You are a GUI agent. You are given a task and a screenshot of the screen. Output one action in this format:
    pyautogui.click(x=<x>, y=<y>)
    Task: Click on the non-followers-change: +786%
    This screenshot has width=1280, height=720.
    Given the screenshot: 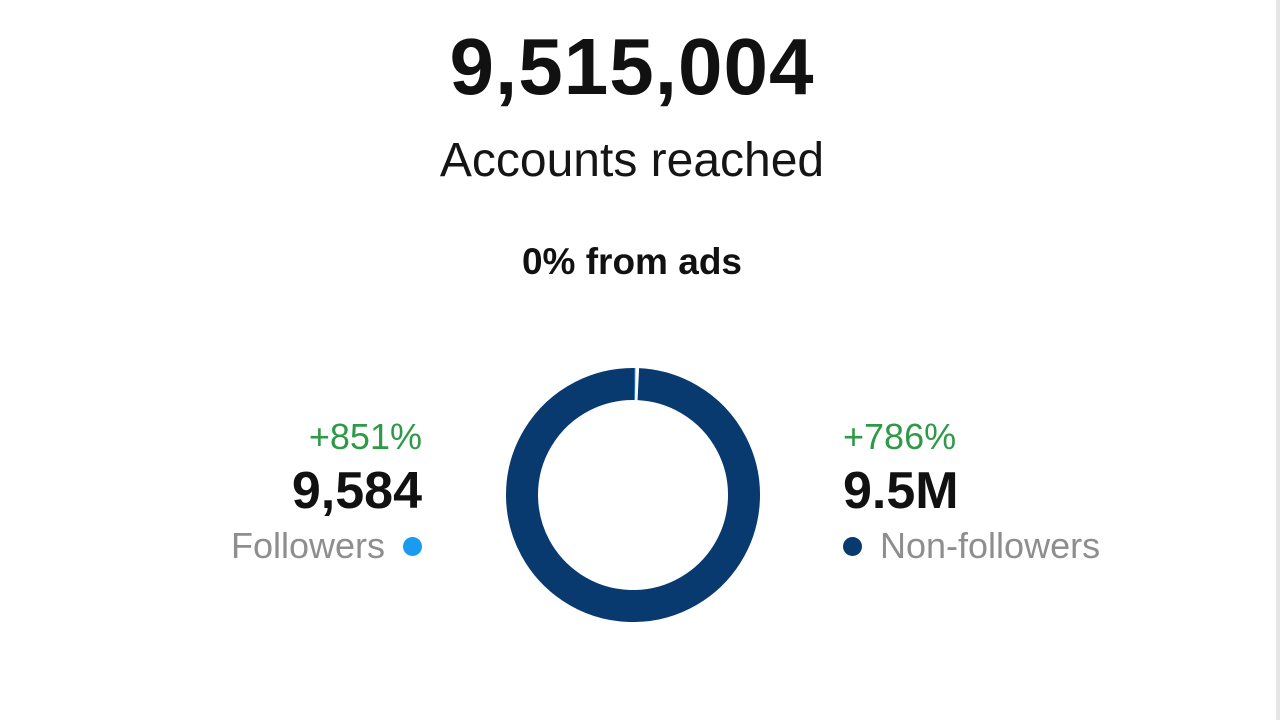 What is the action you would take?
    pyautogui.click(x=900, y=436)
    